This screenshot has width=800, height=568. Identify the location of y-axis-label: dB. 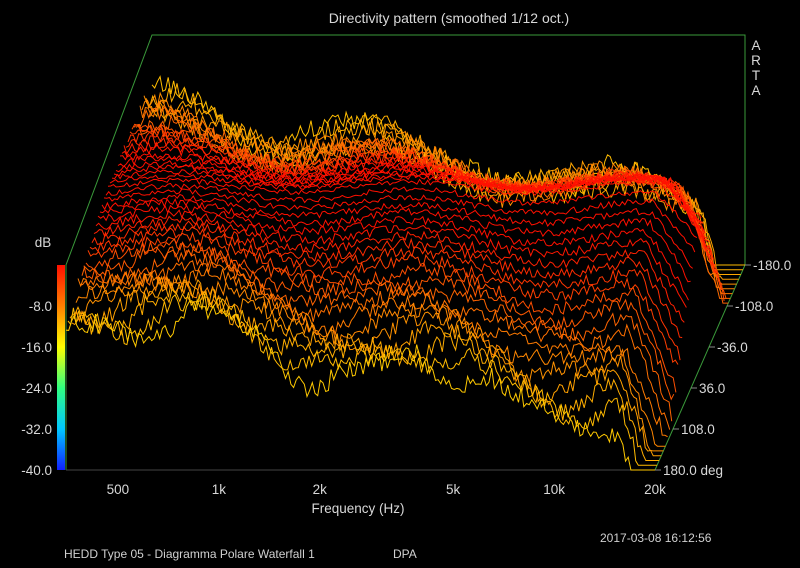
(43, 242).